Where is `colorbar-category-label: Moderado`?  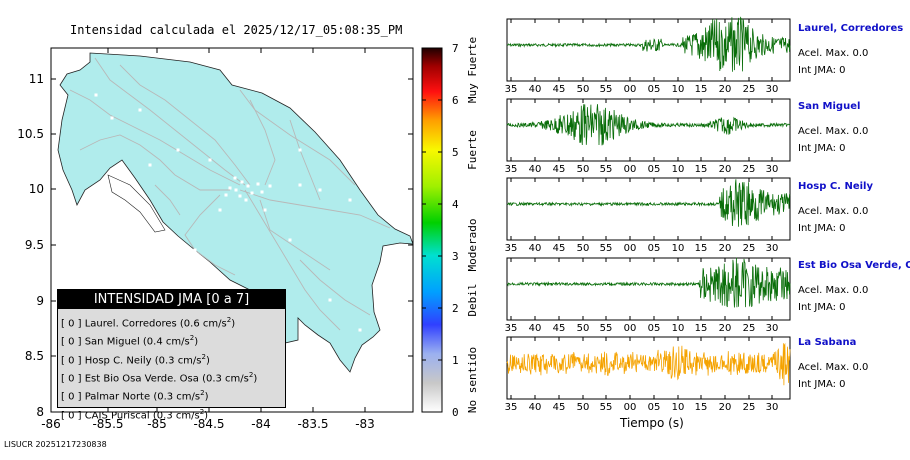
colorbar-category-label: Moderado is located at coordinates (472, 245).